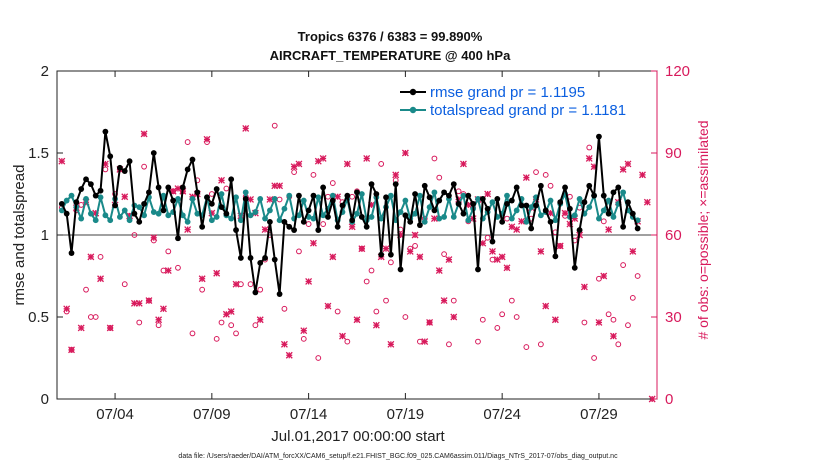  What do you see at coordinates (358, 436) in the screenshot?
I see `x-axis-label: Jul.01,2017 00:00:00 start` at bounding box center [358, 436].